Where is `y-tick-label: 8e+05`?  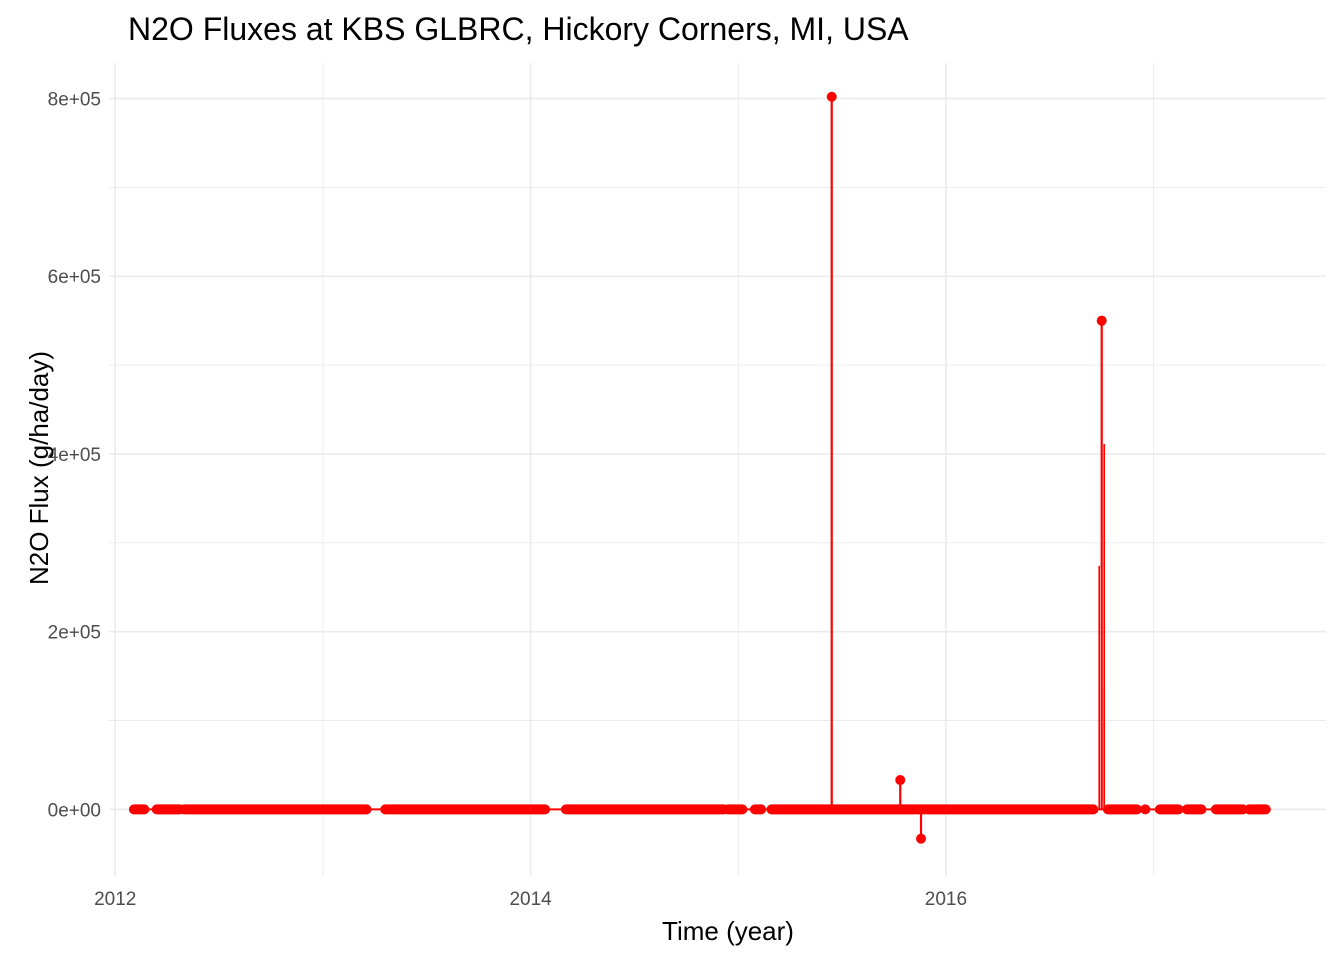
y-tick-label: 8e+05 is located at coordinates (74, 100).